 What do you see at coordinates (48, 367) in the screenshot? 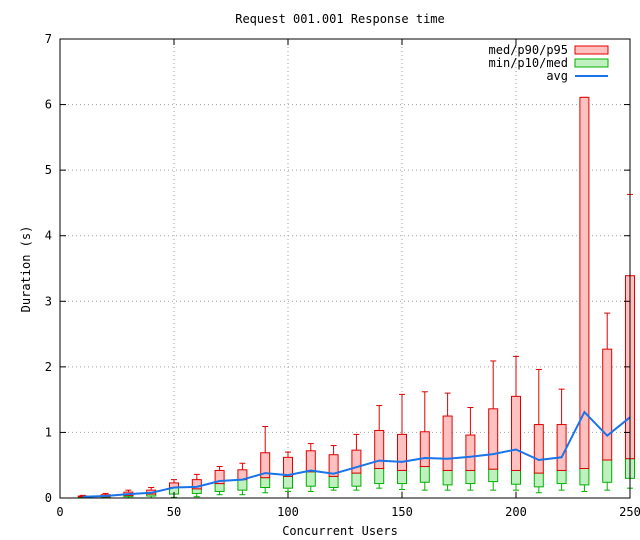
I see `y-tick-label: 2` at bounding box center [48, 367].